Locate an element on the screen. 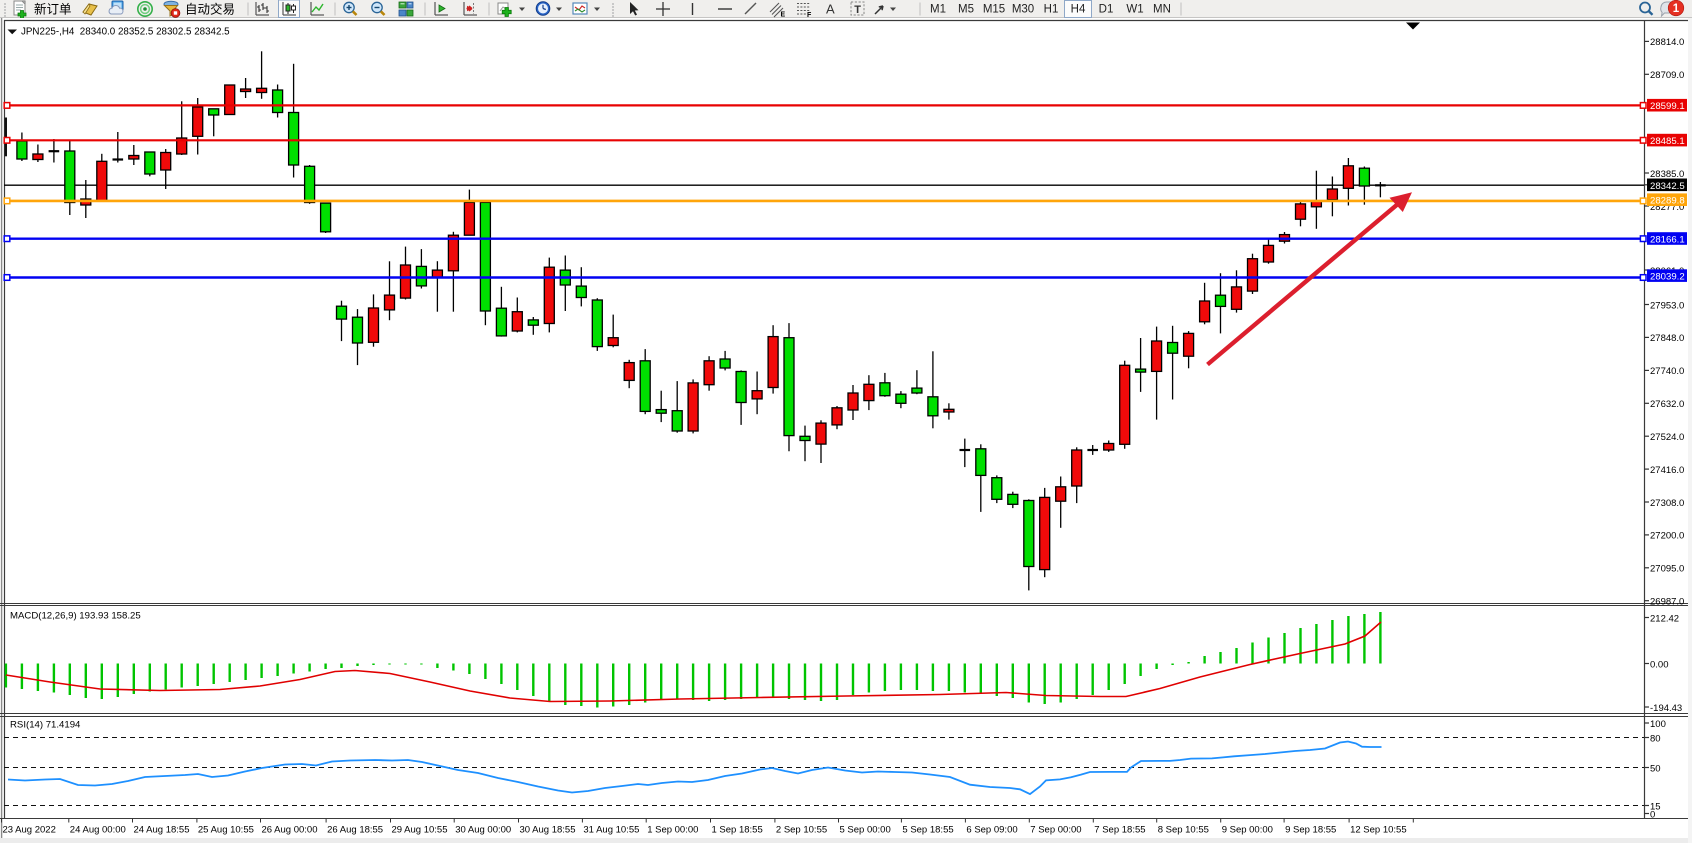  svg-text: 26 Aug 18:55 is located at coordinates (355, 830).